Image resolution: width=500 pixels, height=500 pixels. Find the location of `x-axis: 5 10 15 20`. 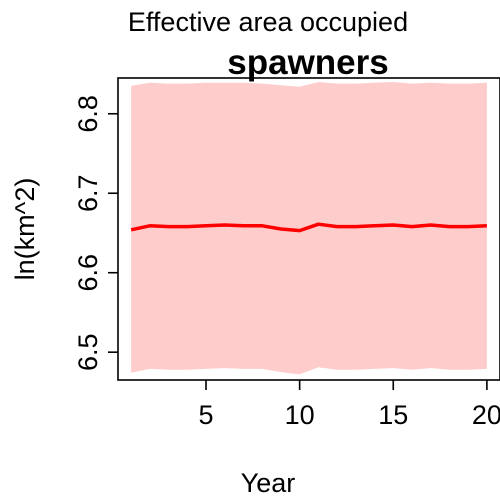

x-axis: 5 10 15 20 is located at coordinates (349, 405).